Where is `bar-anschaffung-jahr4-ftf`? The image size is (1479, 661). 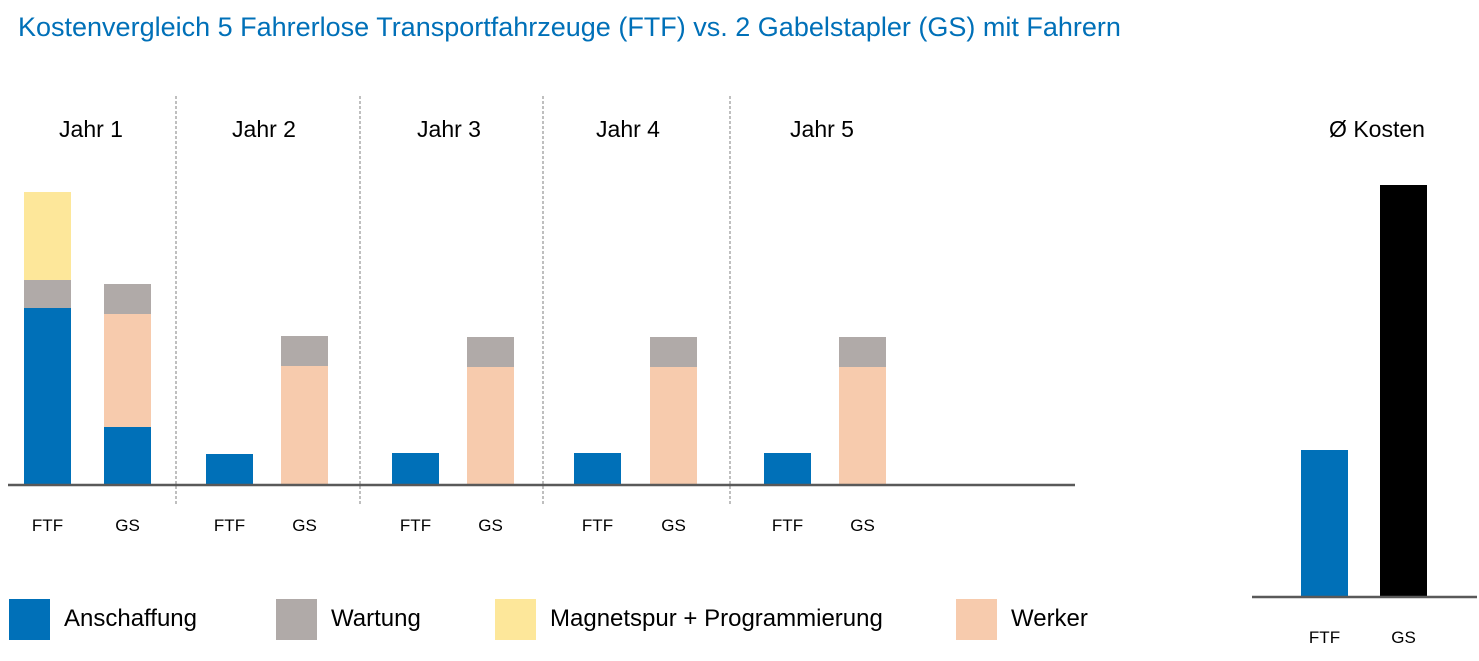
bar-anschaffung-jahr4-ftf is located at coordinates (597, 468).